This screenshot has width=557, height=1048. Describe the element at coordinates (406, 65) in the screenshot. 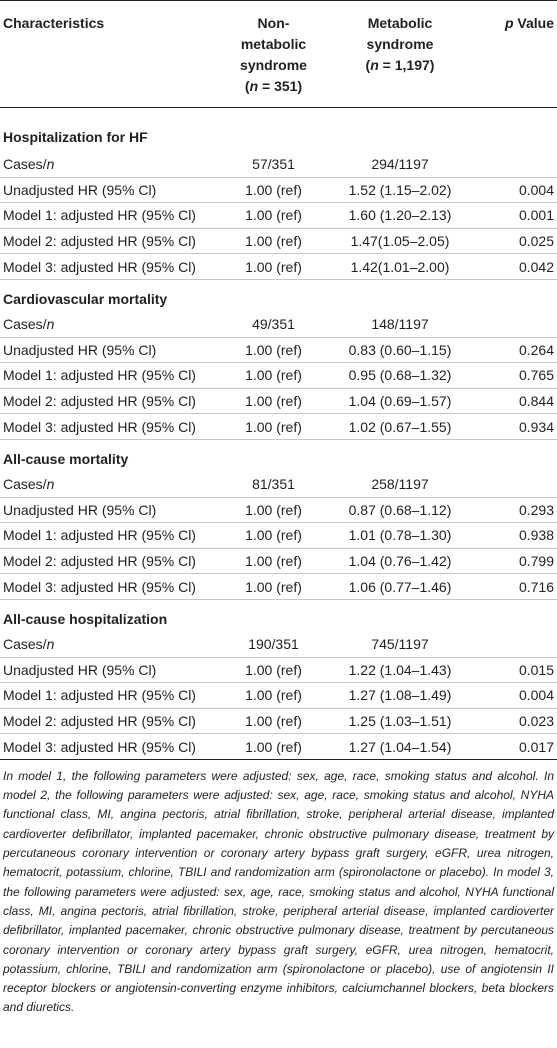

I see `header-metabolic-n-value: = 1,197)` at that location.